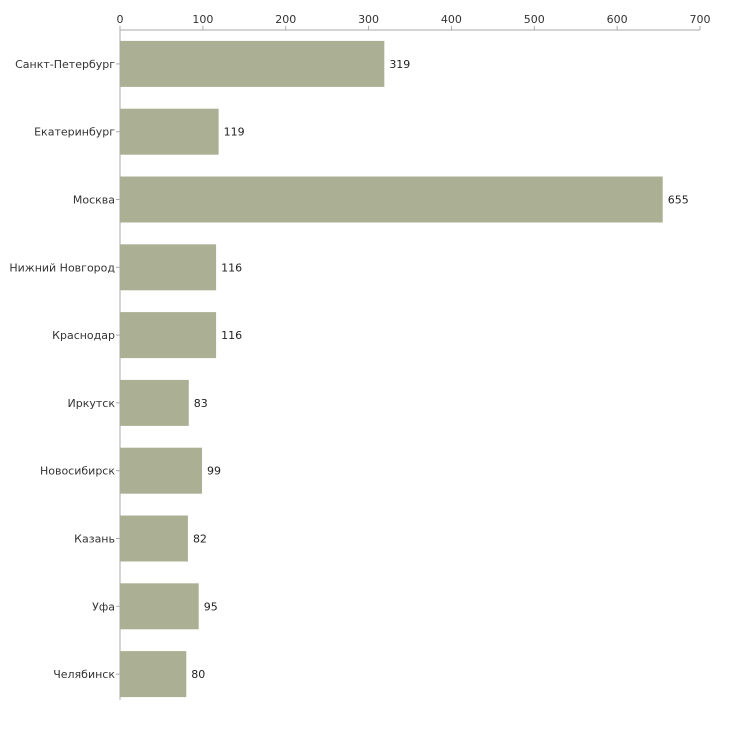  I want to click on category-label: Екатеринбург, so click(74, 132).